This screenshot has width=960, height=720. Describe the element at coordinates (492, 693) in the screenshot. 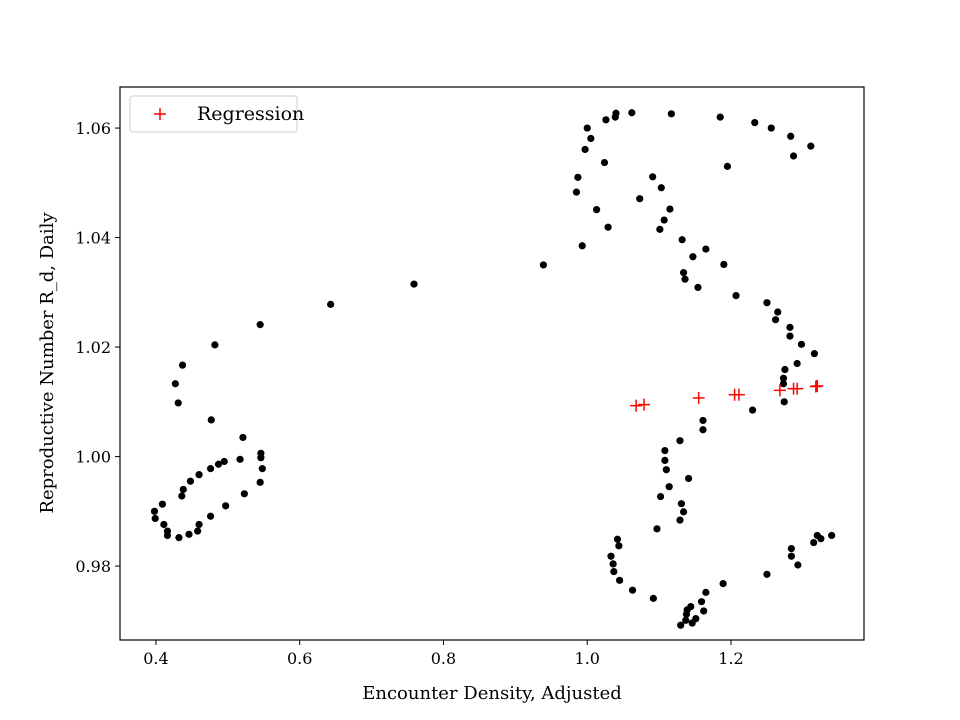

I see `x-axis-label: Encounter Density, Adjusted` at that location.